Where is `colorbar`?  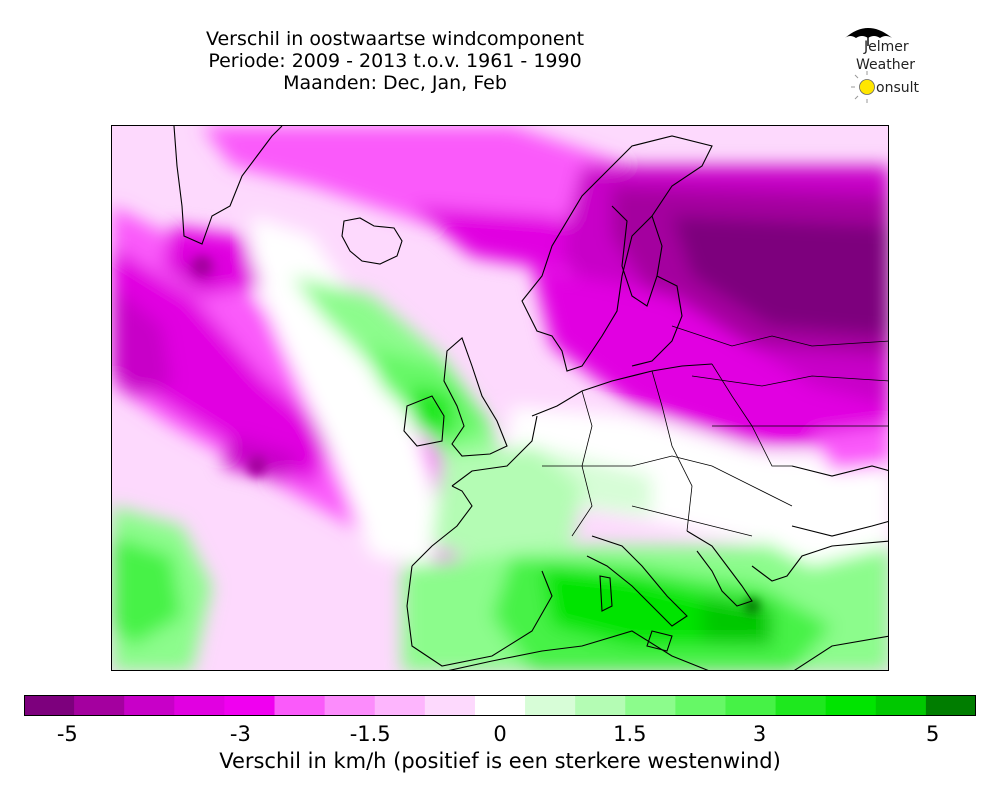
colorbar is located at coordinates (500, 705).